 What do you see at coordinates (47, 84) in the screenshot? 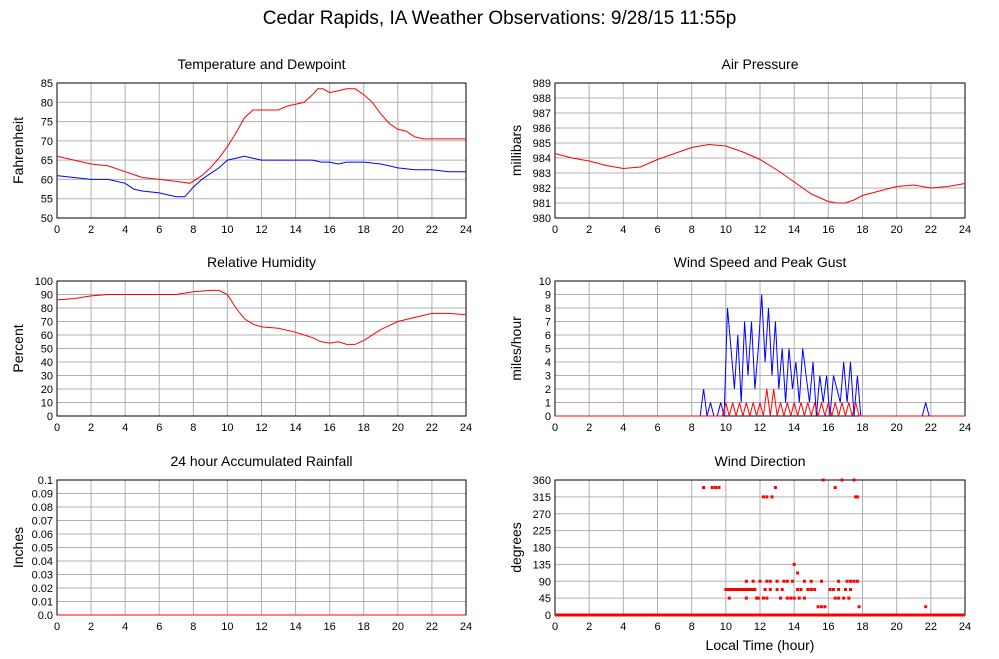
I see `y-tick-label: 85` at bounding box center [47, 84].